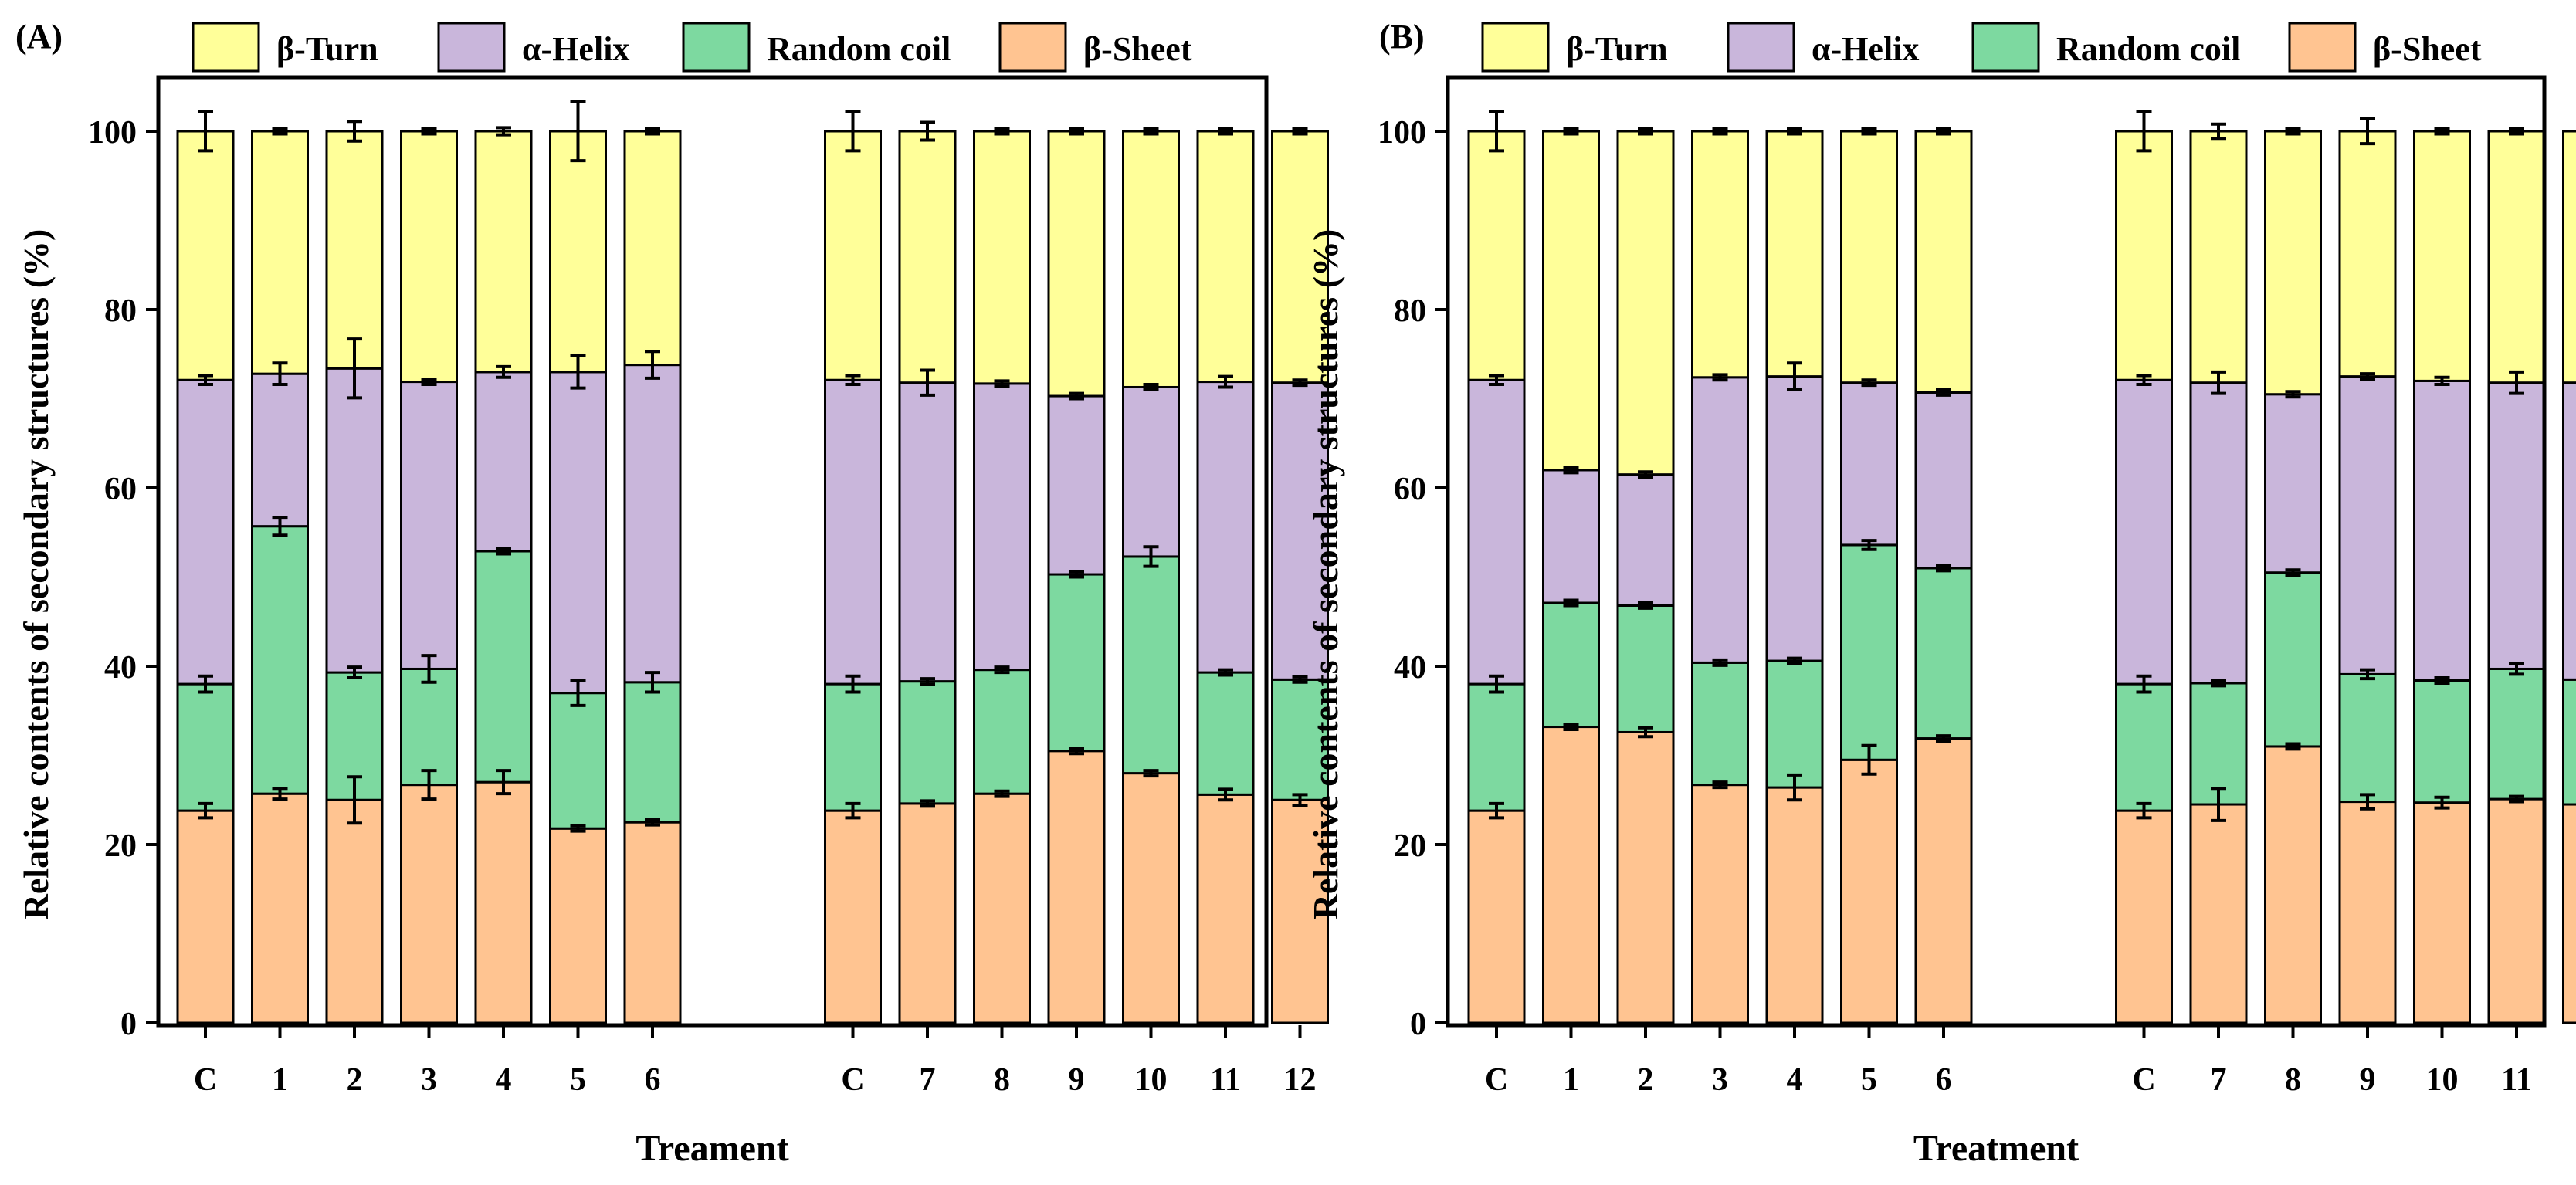 The height and width of the screenshot is (1185, 2576). I want to click on panel-b-ytick-label-0: 0, so click(1418, 1024).